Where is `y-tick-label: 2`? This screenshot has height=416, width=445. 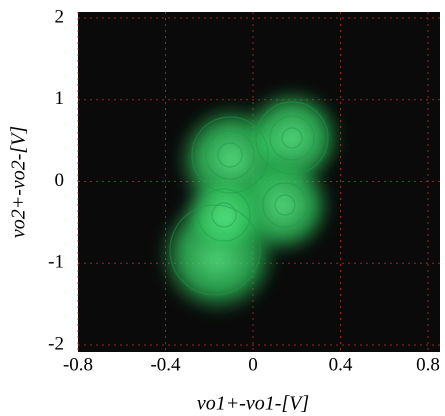 y-tick-label: 2 is located at coordinates (60, 16).